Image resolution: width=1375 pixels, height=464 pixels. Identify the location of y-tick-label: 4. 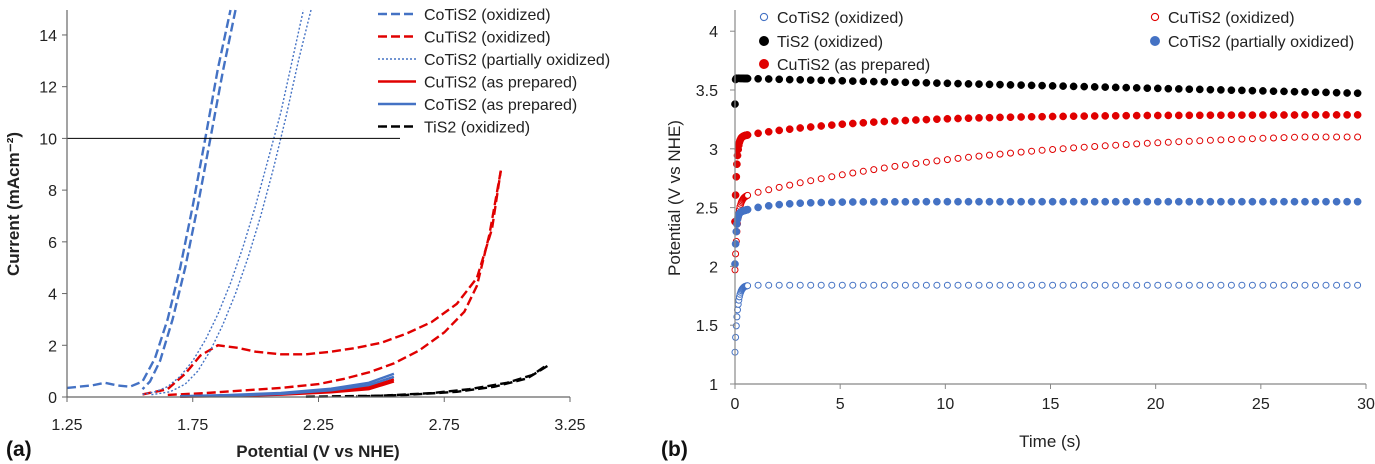
(713, 32).